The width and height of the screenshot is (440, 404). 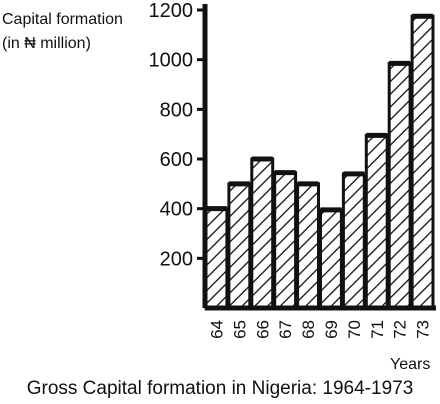 I want to click on y-tick-label: 400, so click(x=176, y=210).